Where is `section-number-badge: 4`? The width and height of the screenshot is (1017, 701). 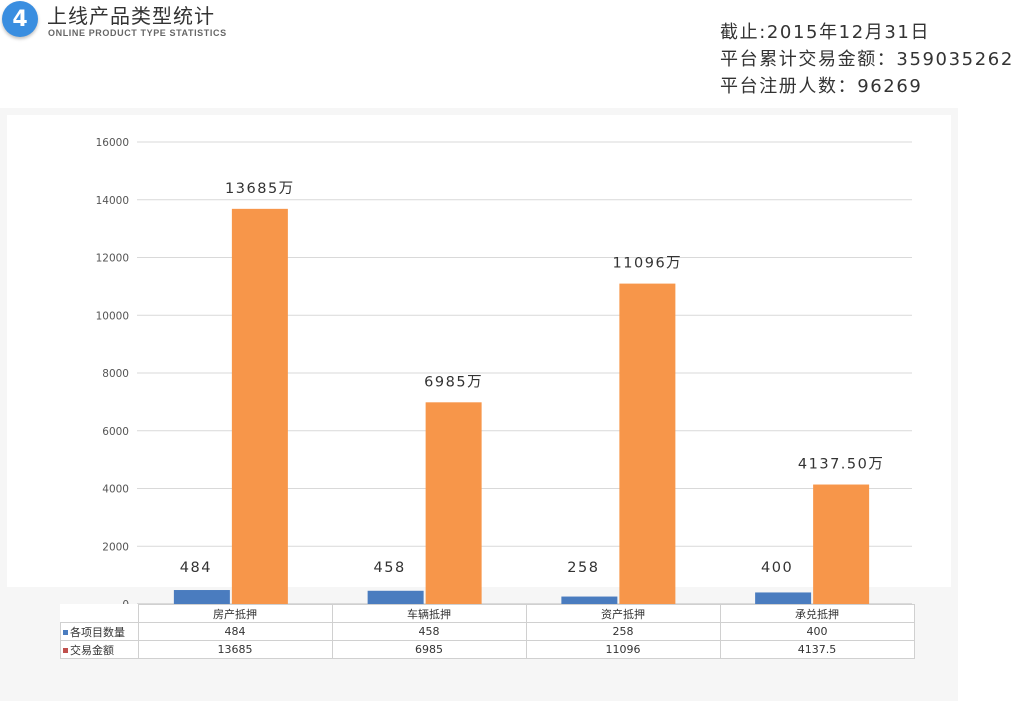
section-number-badge: 4 is located at coordinates (20, 19).